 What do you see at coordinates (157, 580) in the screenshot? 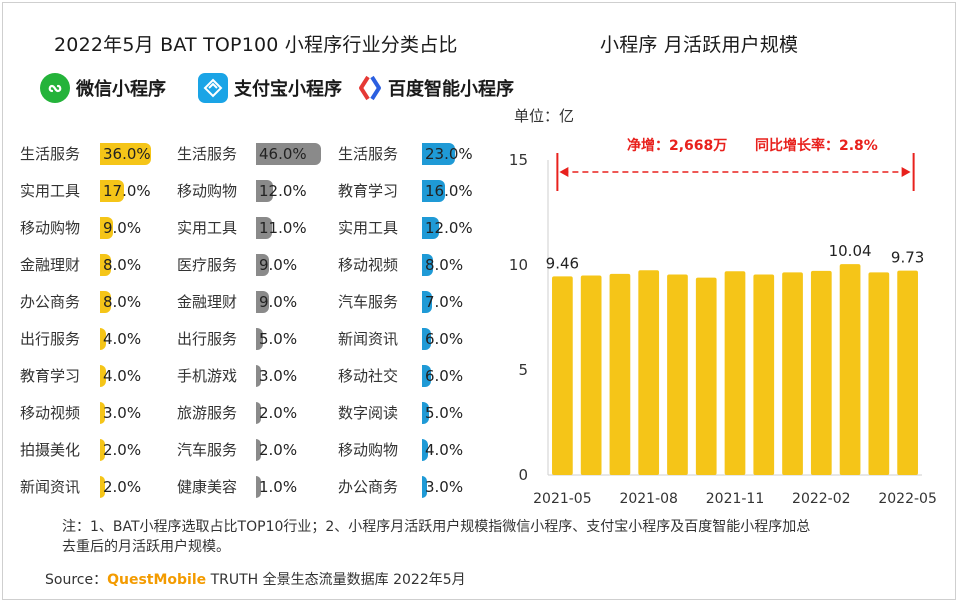
I see `source-brand: QuestMobile` at bounding box center [157, 580].